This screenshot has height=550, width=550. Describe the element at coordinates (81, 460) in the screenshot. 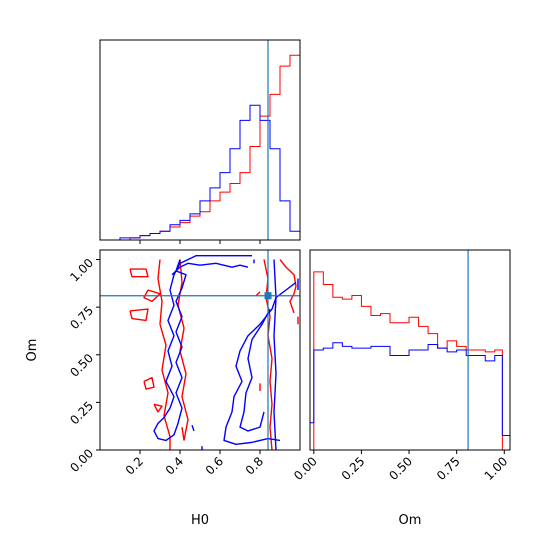

I see `contour-y-tick-label: 0.00` at that location.